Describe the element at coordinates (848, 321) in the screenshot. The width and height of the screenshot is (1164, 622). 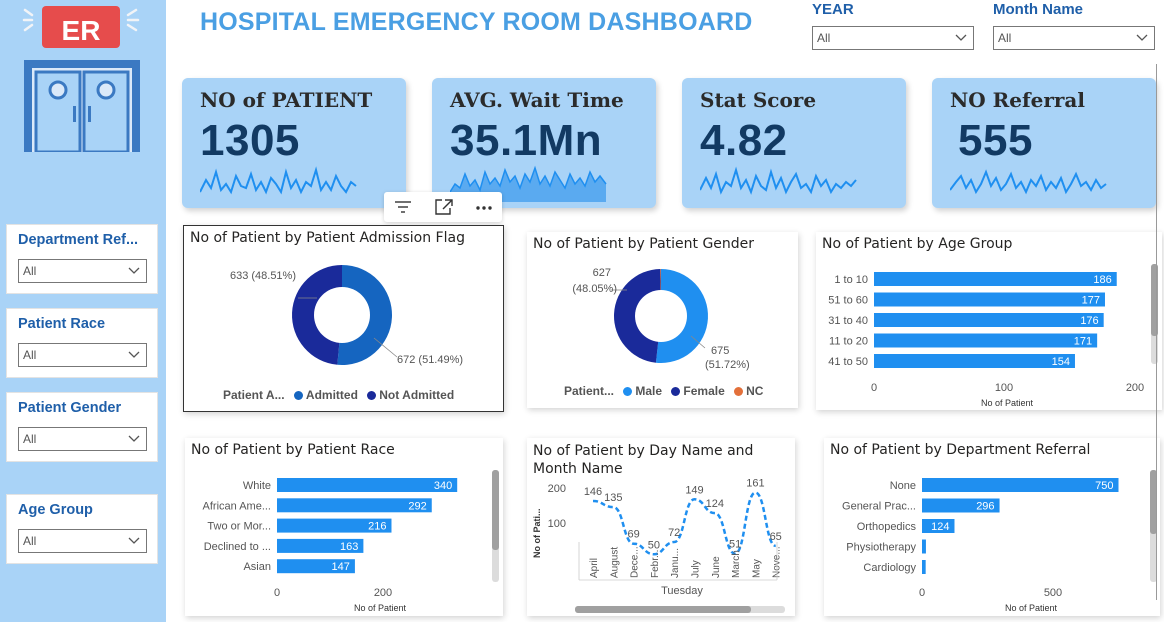
I see `category-label: 31 to 40` at that location.